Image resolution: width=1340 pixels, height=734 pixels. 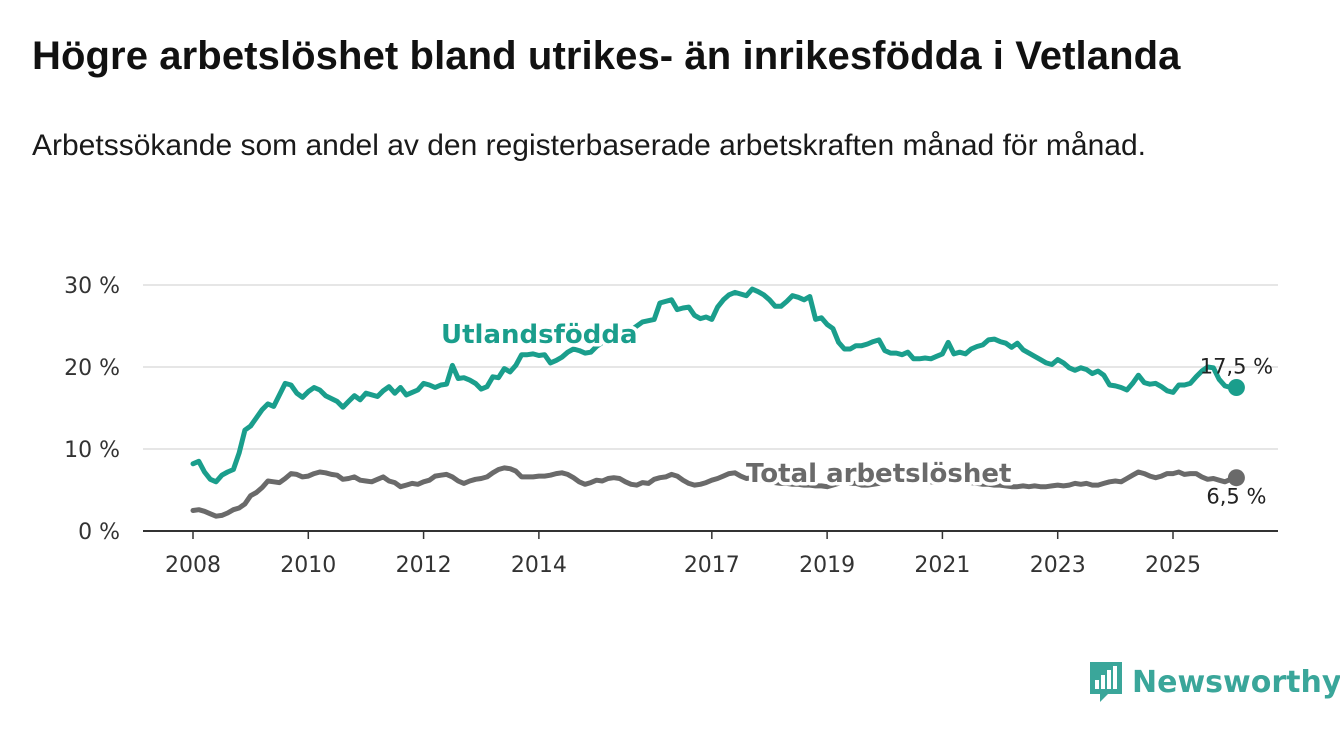 What do you see at coordinates (193, 565) in the screenshot?
I see `x-tick-label: 2008` at bounding box center [193, 565].